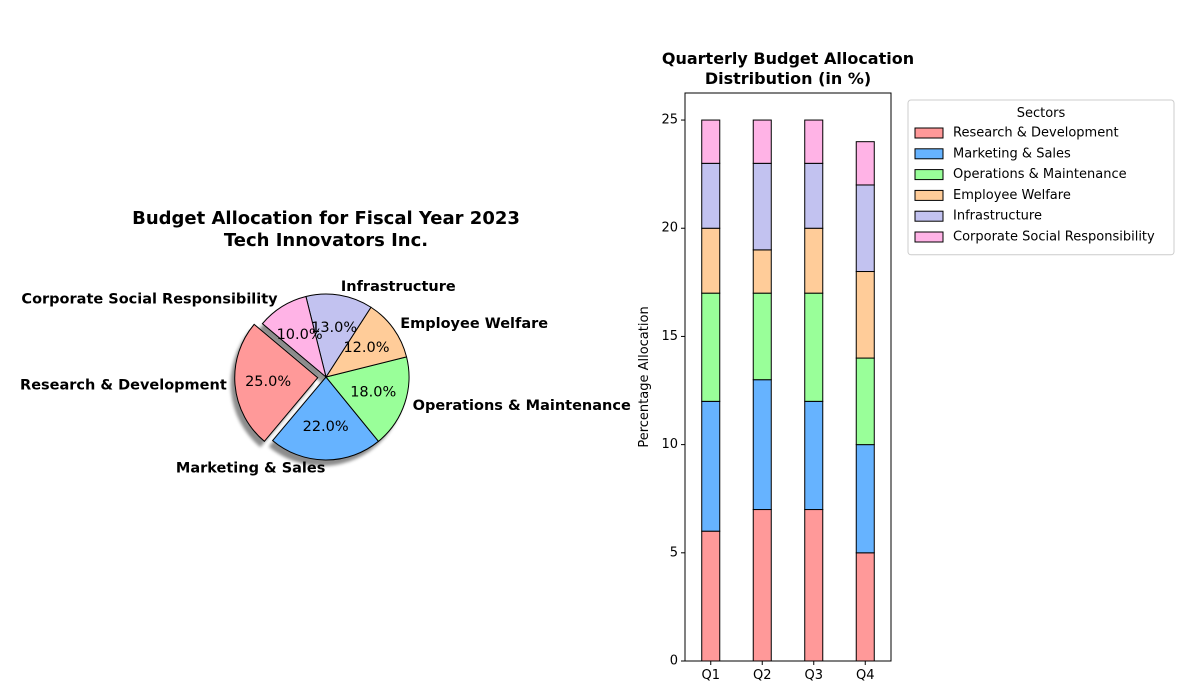 This screenshot has height=700, width=1200. I want to click on pie-pct-marketing-and-sales: 22.0%, so click(326, 427).